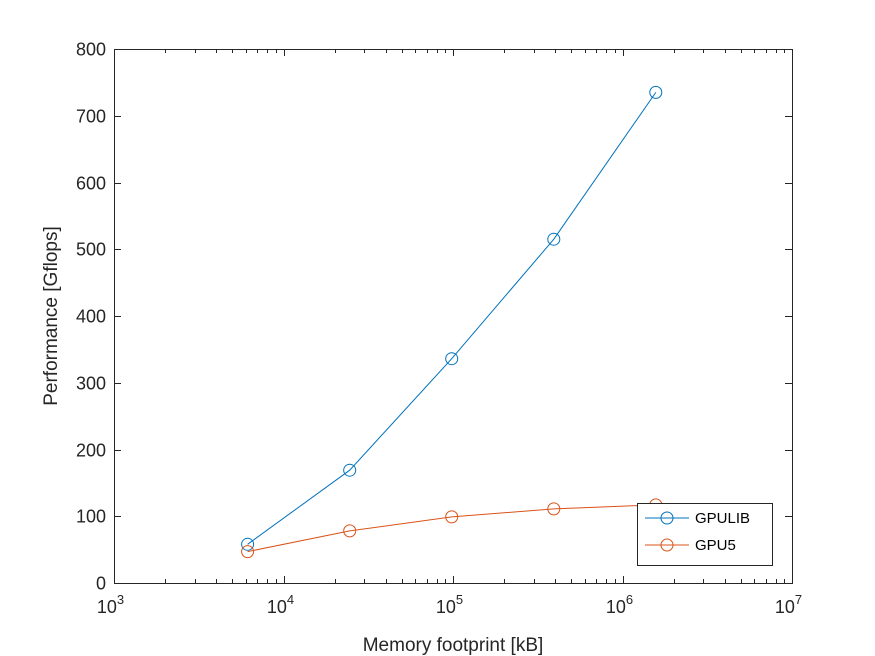 The width and height of the screenshot is (875, 656). I want to click on y-tick-label: 100, so click(91, 517).